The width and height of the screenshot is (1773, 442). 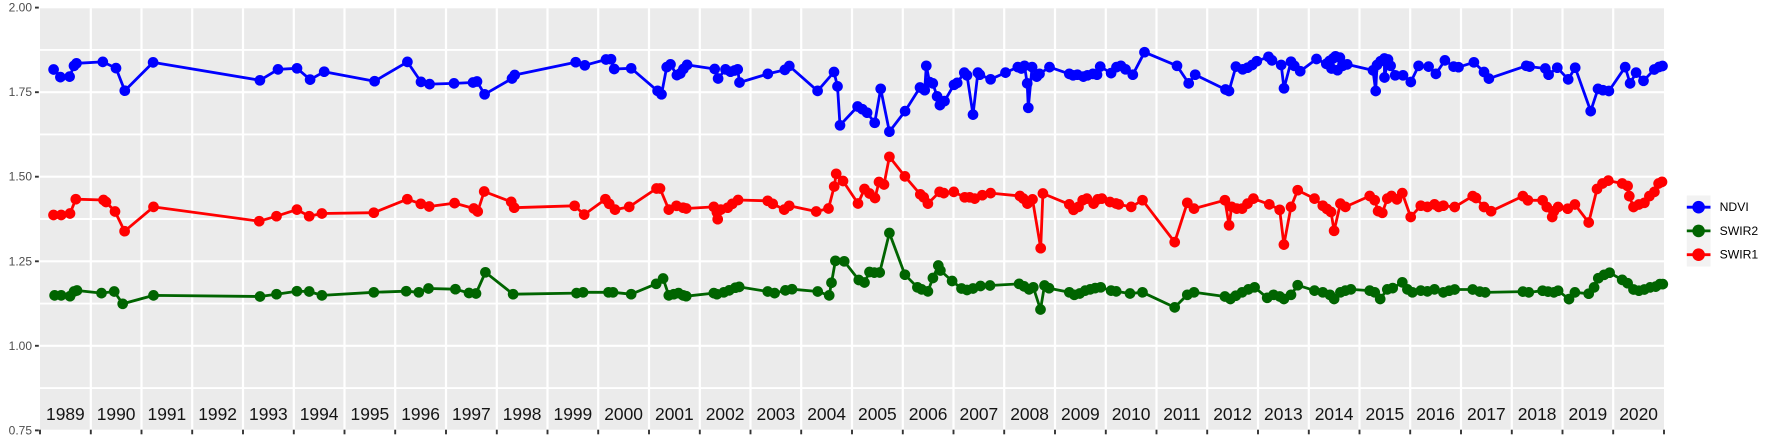 I want to click on svg-text: 2013, so click(x=1283, y=414).